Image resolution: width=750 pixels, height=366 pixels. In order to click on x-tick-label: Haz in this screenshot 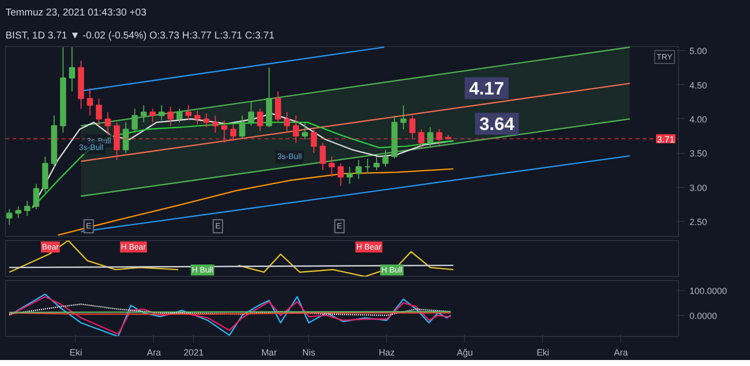, I will do `click(387, 353)`.